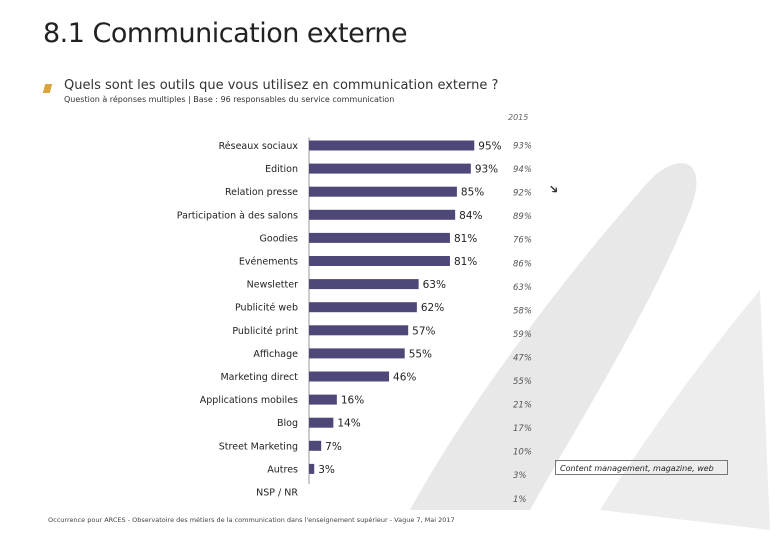 The image size is (780, 540). What do you see at coordinates (404, 378) in the screenshot?
I see `value-label: 46%` at bounding box center [404, 378].